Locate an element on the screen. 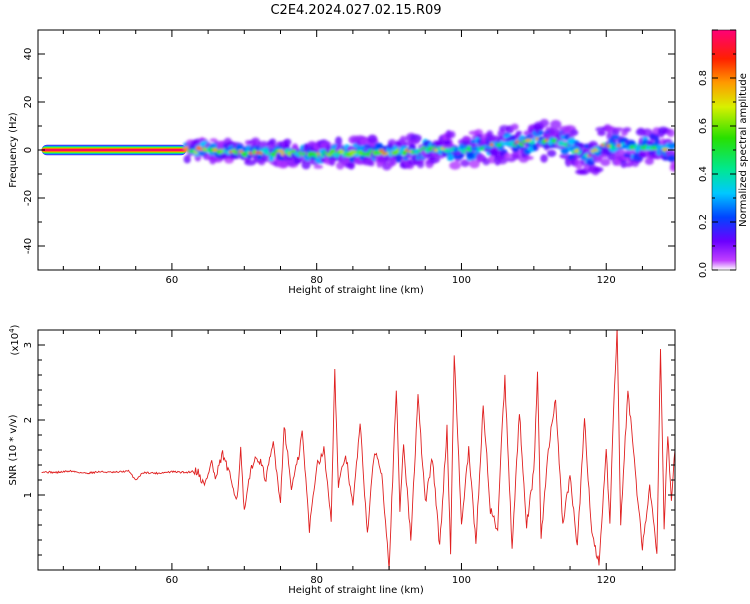 This screenshot has height=604, width=750. bottom-x-axis-label: Height of straight line (km) is located at coordinates (356, 590).